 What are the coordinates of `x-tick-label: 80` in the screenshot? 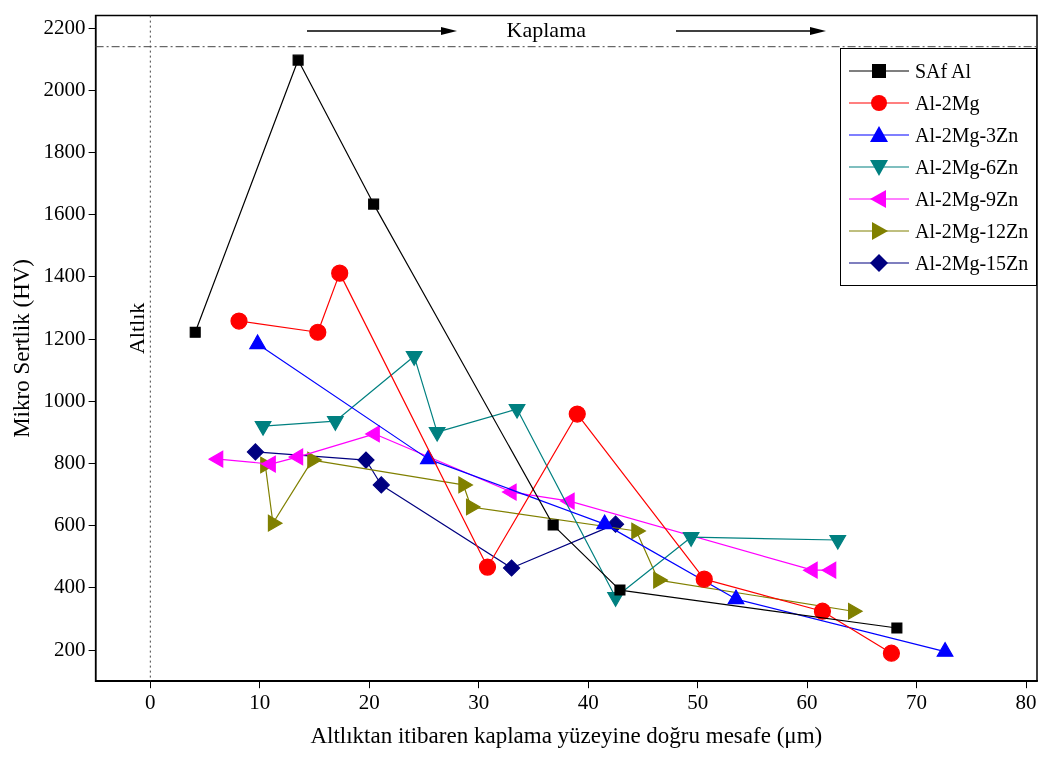 It's located at (1026, 702).